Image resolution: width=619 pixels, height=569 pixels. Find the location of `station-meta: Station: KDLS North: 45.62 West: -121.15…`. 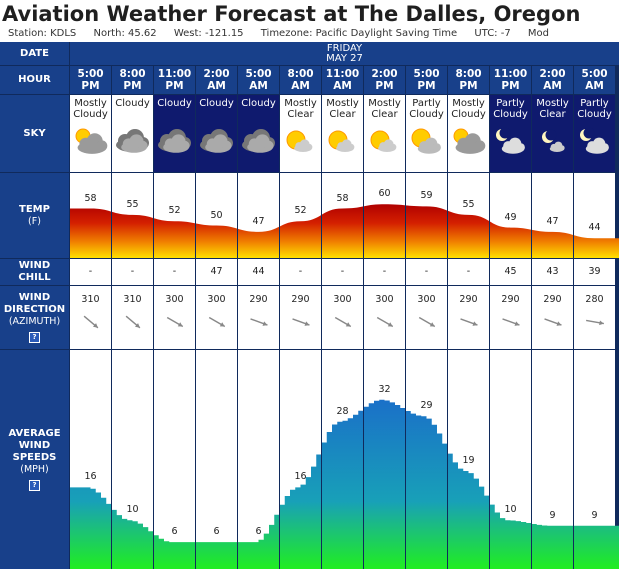

station-meta: Station: KDLS North: 45.62 West: -121.15… is located at coordinates (285, 33).